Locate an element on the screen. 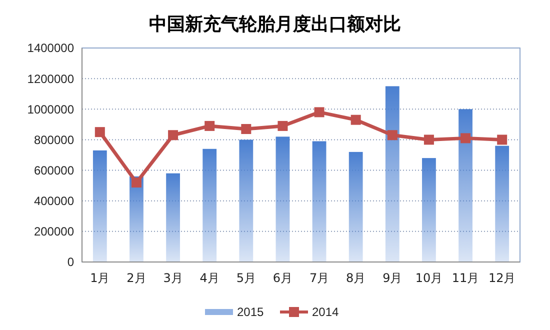 The width and height of the screenshot is (550, 330). y-tick-label: 400000 is located at coordinates (54, 201).